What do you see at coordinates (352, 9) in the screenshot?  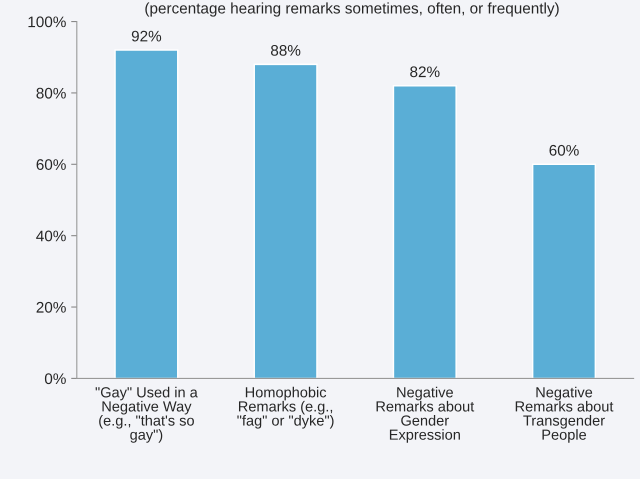 I see `chart-subtitle: (percentage hearing remarks sometimes, often, or frequently)` at bounding box center [352, 9].